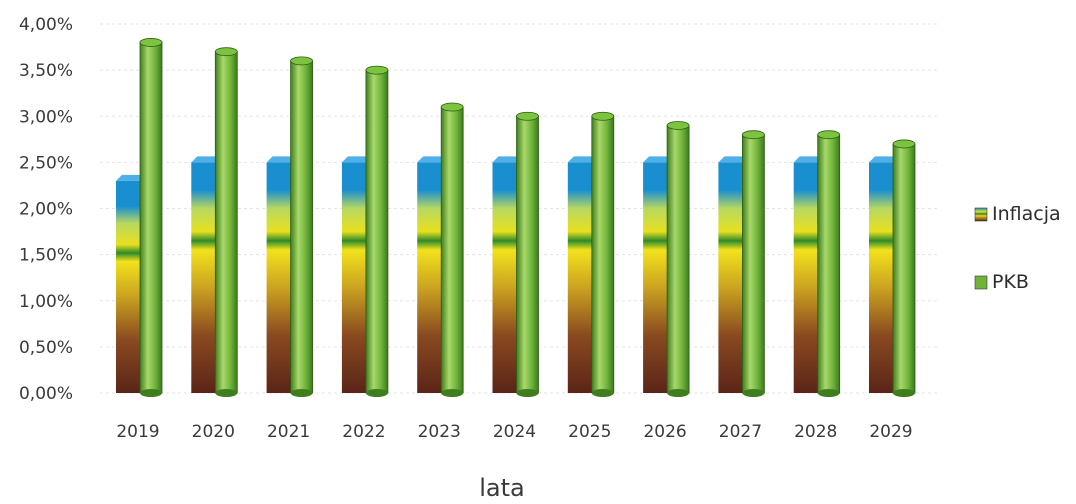 This screenshot has height=504, width=1076. What do you see at coordinates (981, 214) in the screenshot?
I see `legend-inflacja-swatch` at bounding box center [981, 214].